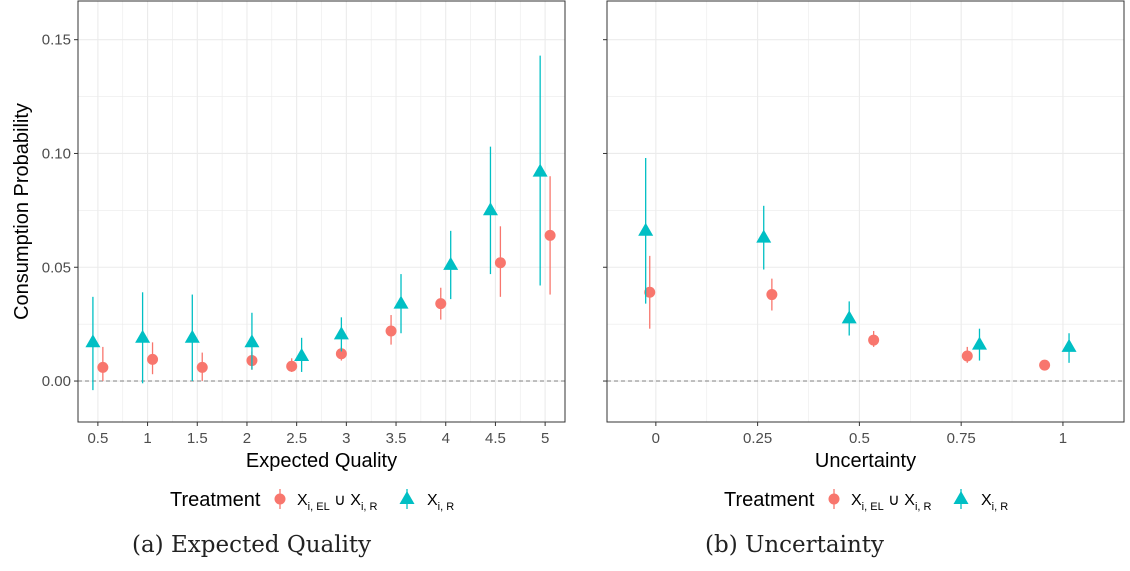 The width and height of the screenshot is (1130, 571). What do you see at coordinates (446, 438) in the screenshot?
I see `x-tick-label: 4` at bounding box center [446, 438].